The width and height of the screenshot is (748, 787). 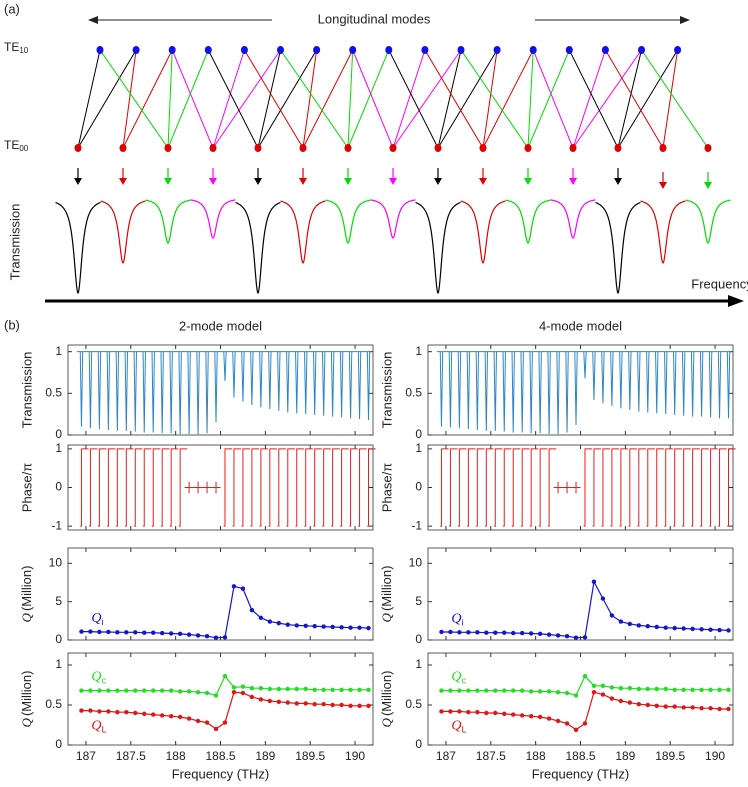 What do you see at coordinates (418, 351) in the screenshot?
I see `y-tick-label: 1` at bounding box center [418, 351].